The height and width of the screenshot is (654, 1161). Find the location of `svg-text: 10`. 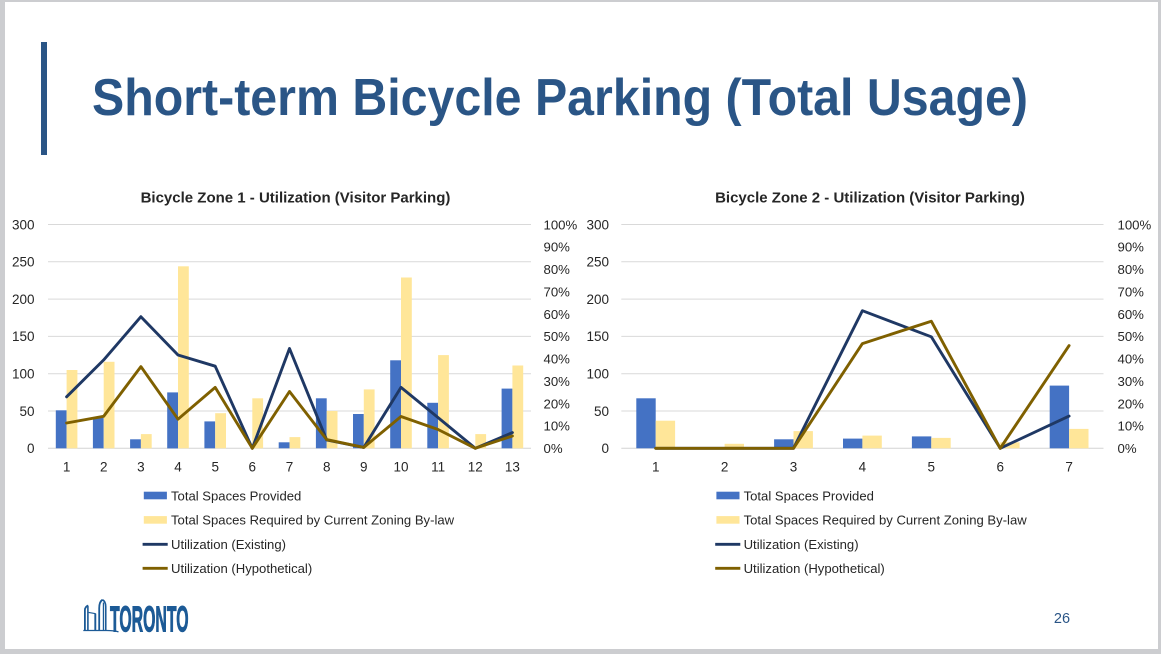

svg-text: 10 is located at coordinates (400, 467).